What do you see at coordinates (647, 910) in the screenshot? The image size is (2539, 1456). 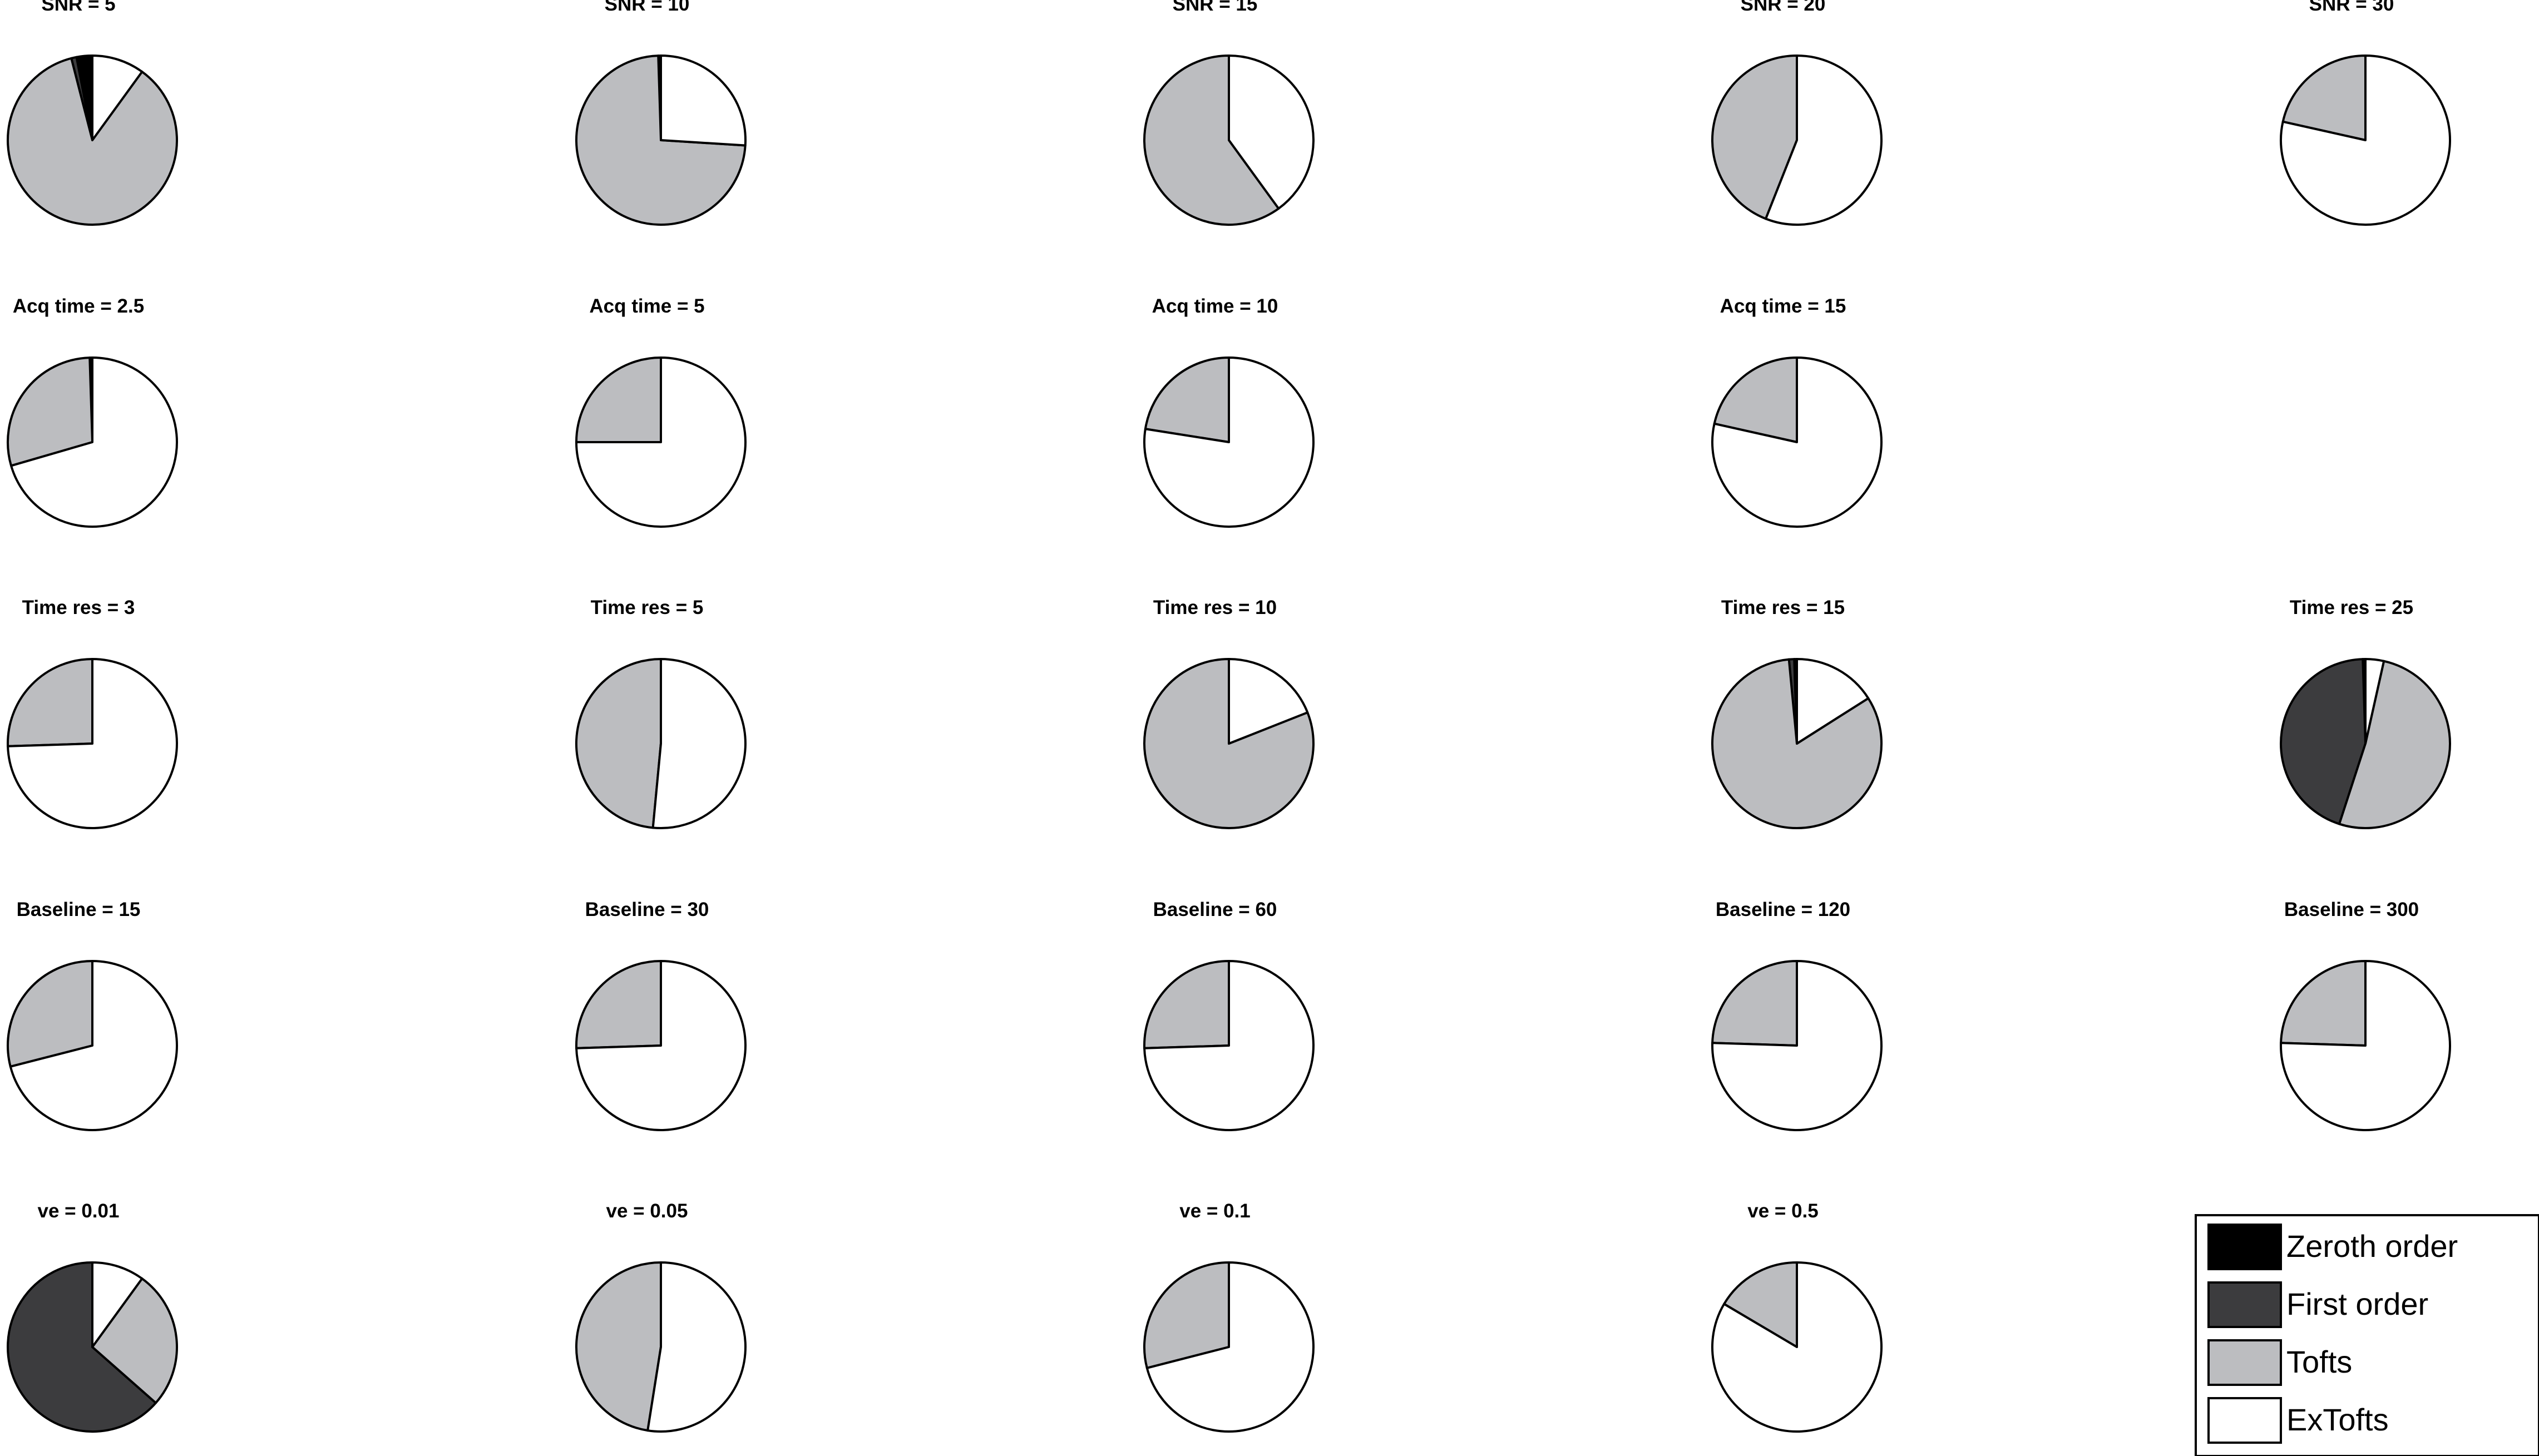 I see `pie-title: Baseline = 30` at bounding box center [647, 910].